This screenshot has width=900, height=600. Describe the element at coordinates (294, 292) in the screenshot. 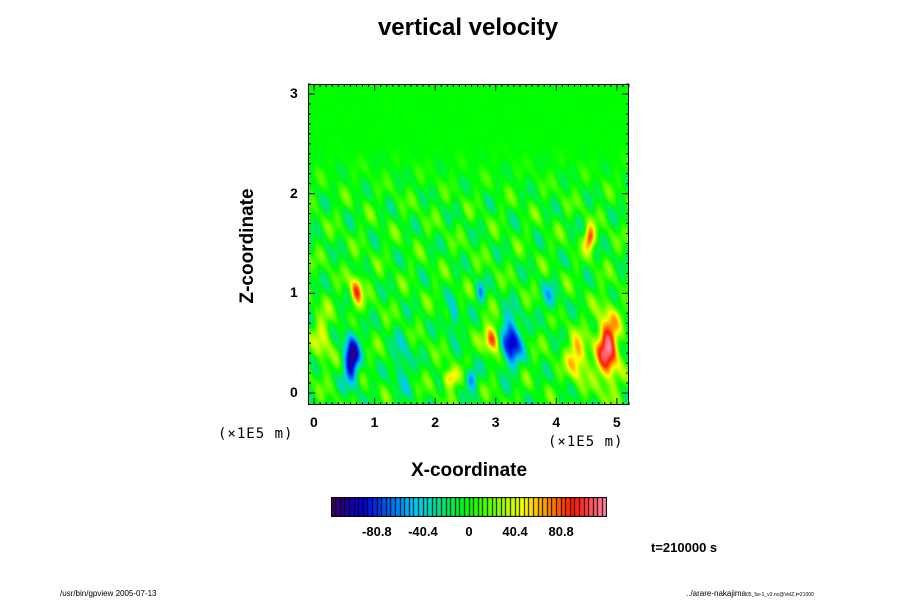

I see `y-tick-label: 1` at that location.